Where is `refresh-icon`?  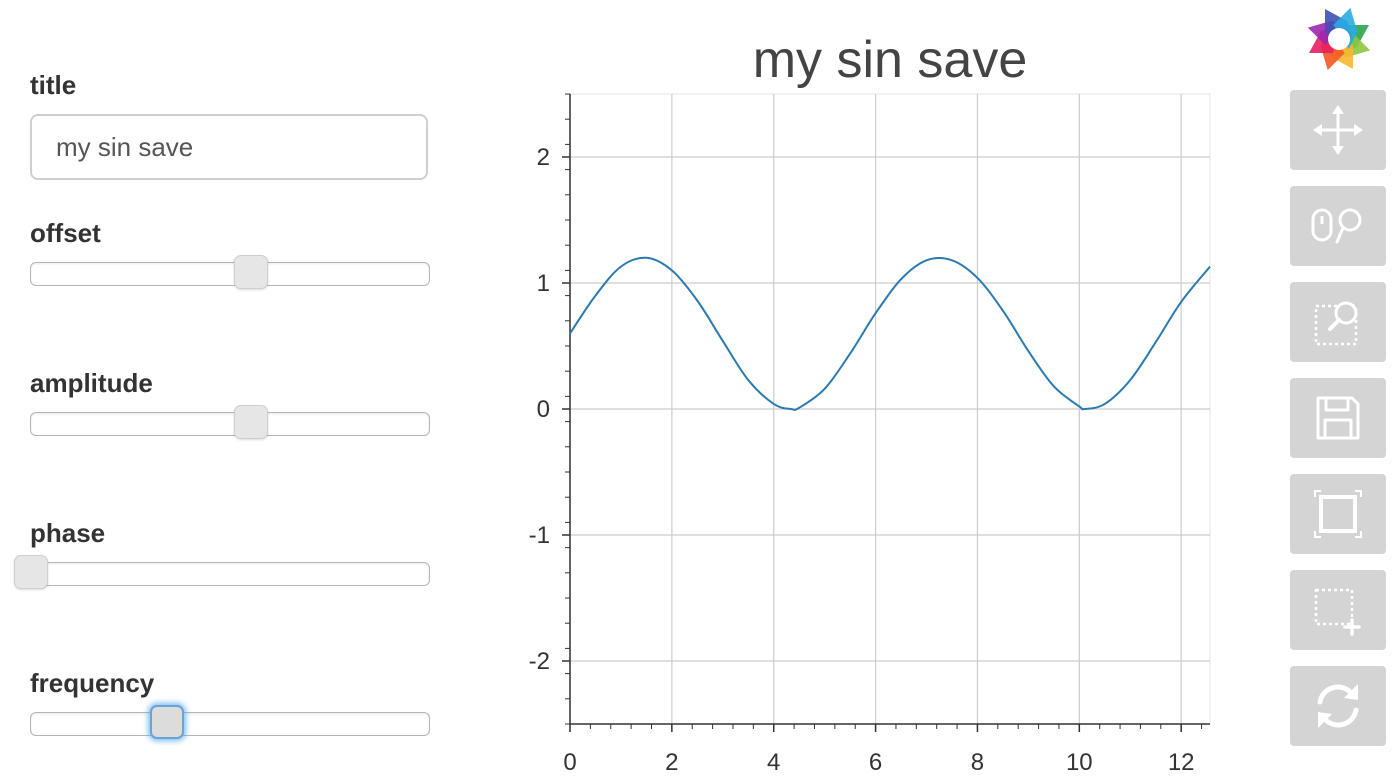 refresh-icon is located at coordinates (1338, 706).